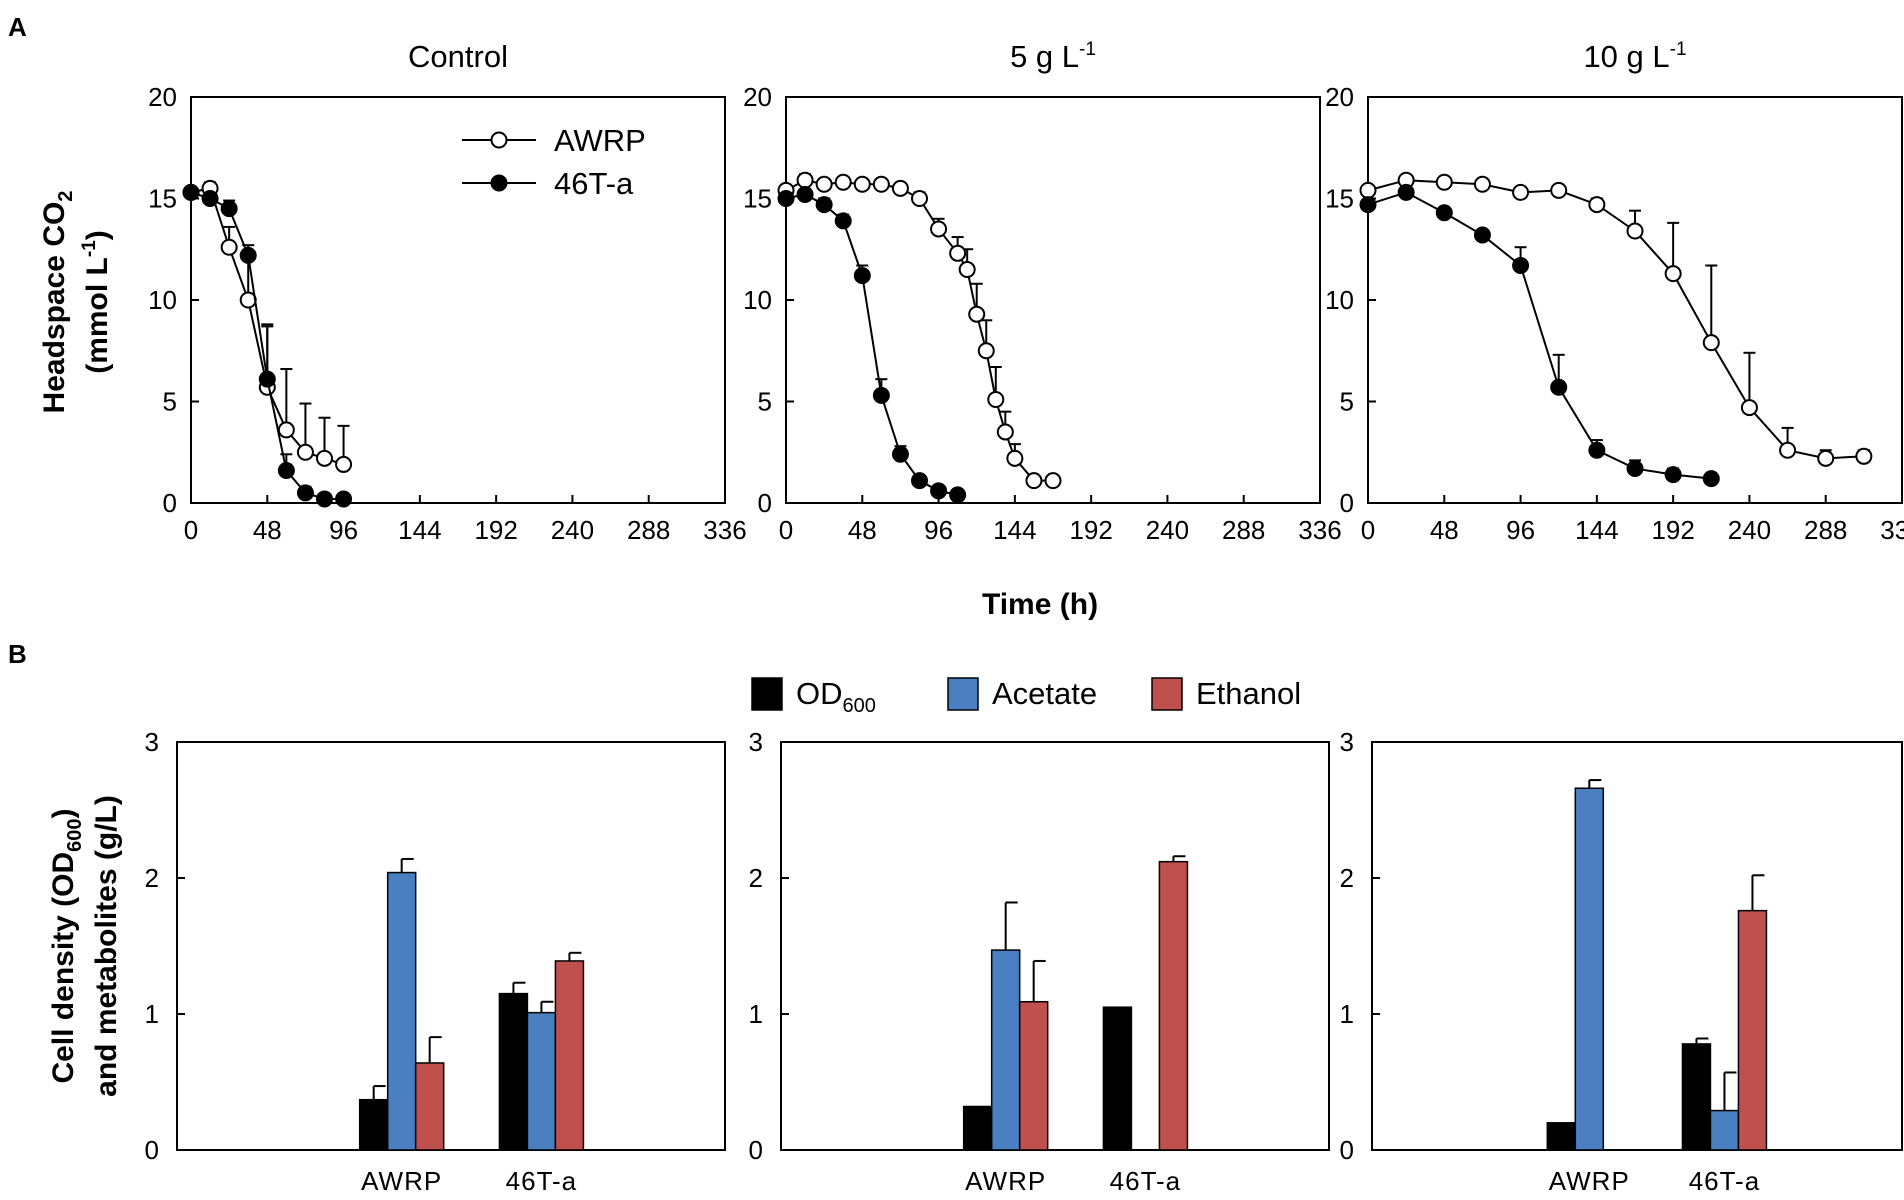  What do you see at coordinates (66, 945) in the screenshot?
I see `y-axis-label-line1: Cell density (OD600)` at bounding box center [66, 945].